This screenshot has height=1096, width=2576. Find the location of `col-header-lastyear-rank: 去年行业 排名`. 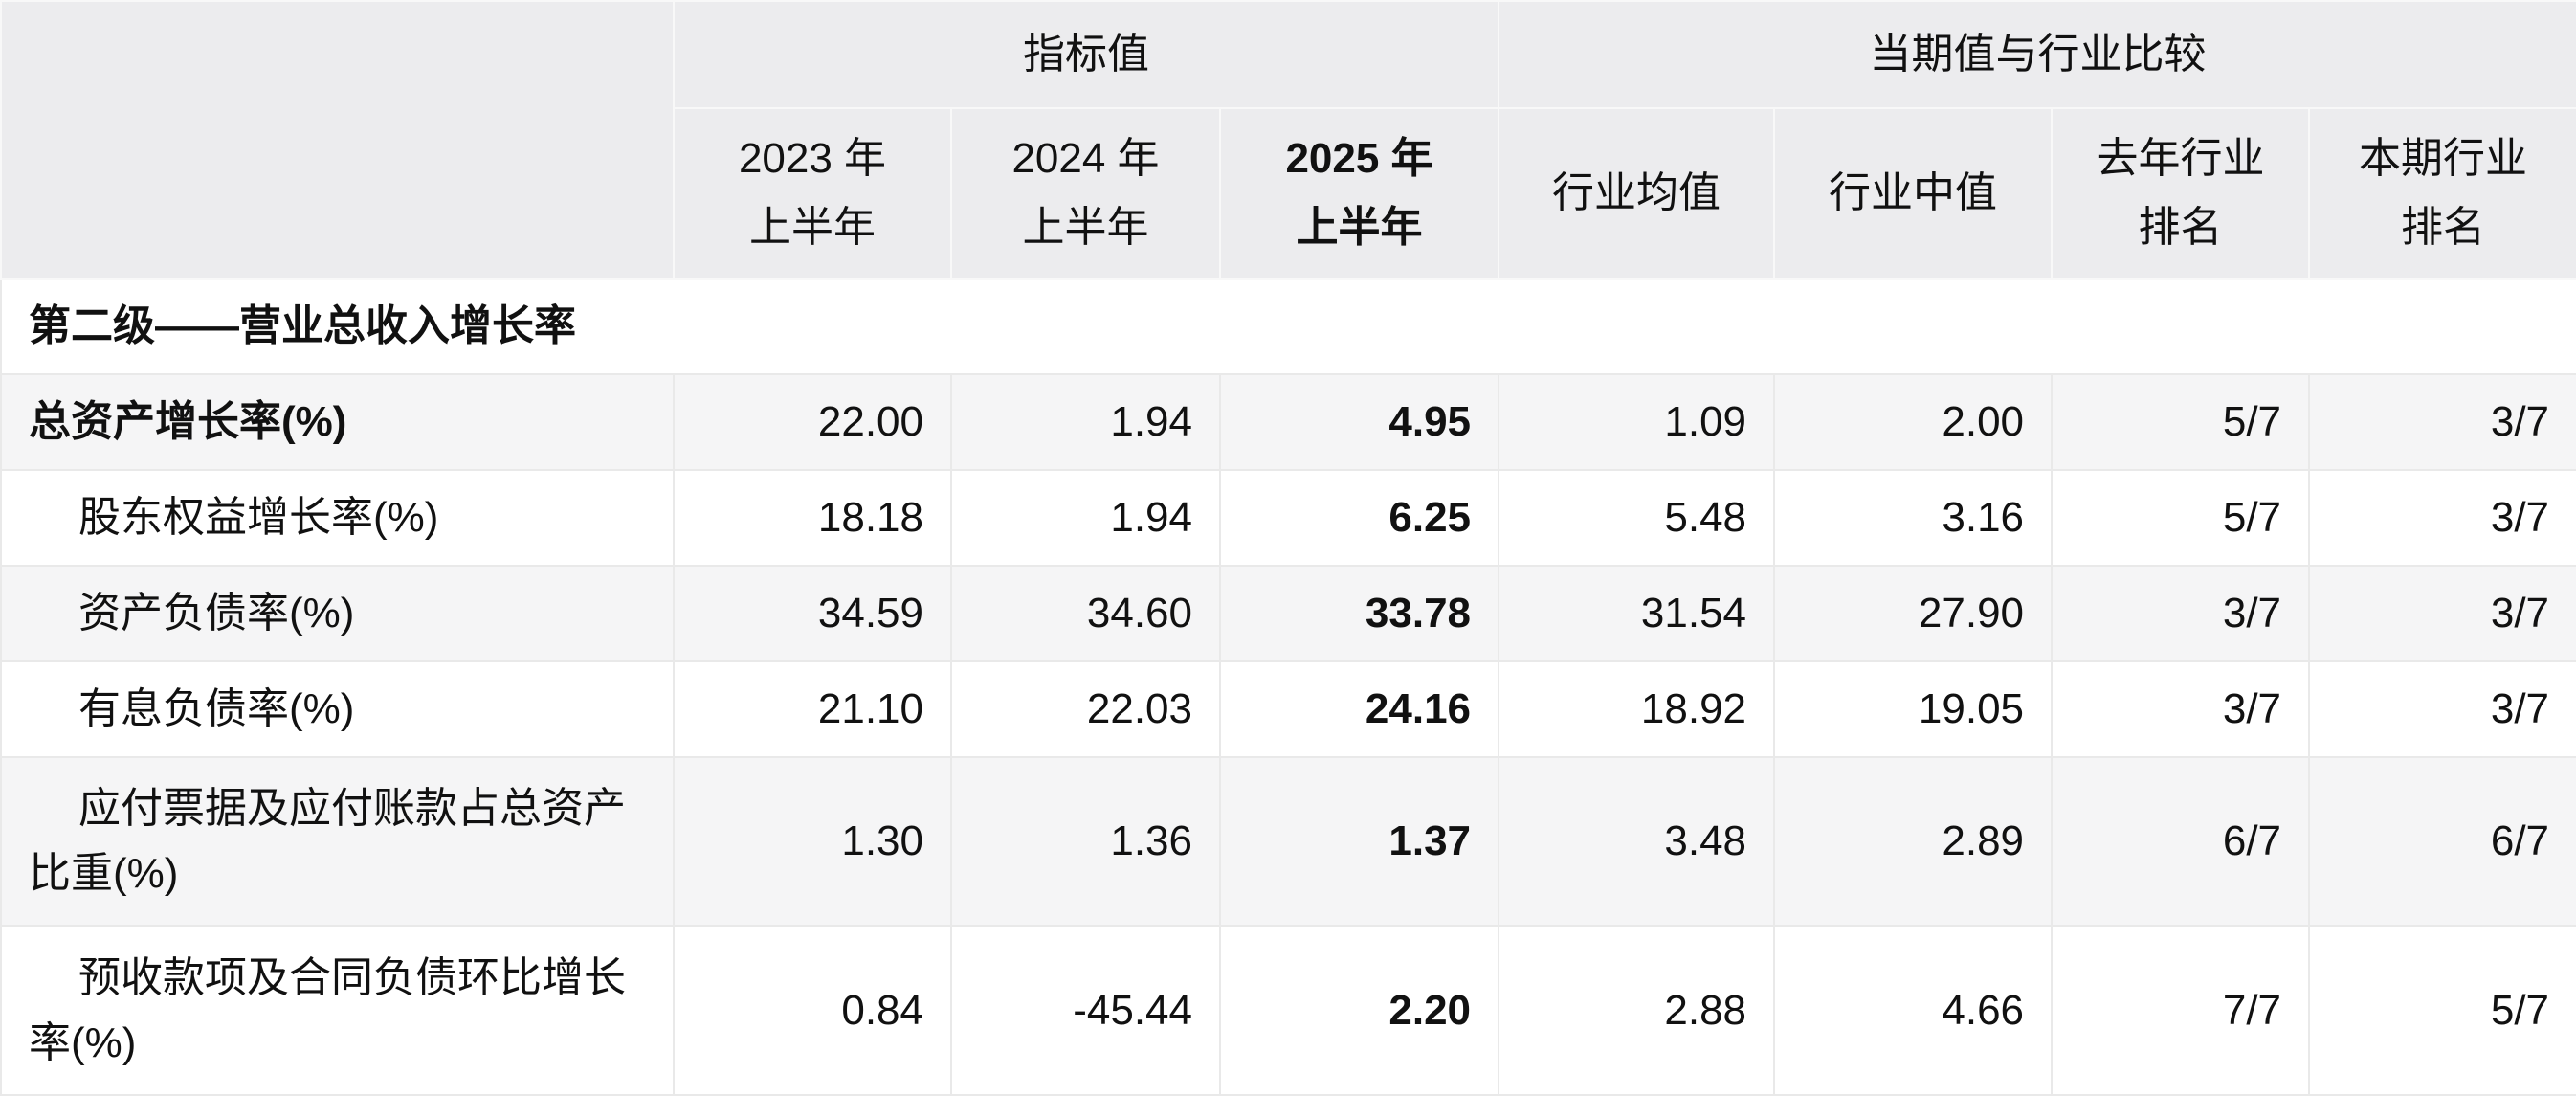

col-header-lastyear-rank: 去年行业 排名 is located at coordinates (2181, 193).